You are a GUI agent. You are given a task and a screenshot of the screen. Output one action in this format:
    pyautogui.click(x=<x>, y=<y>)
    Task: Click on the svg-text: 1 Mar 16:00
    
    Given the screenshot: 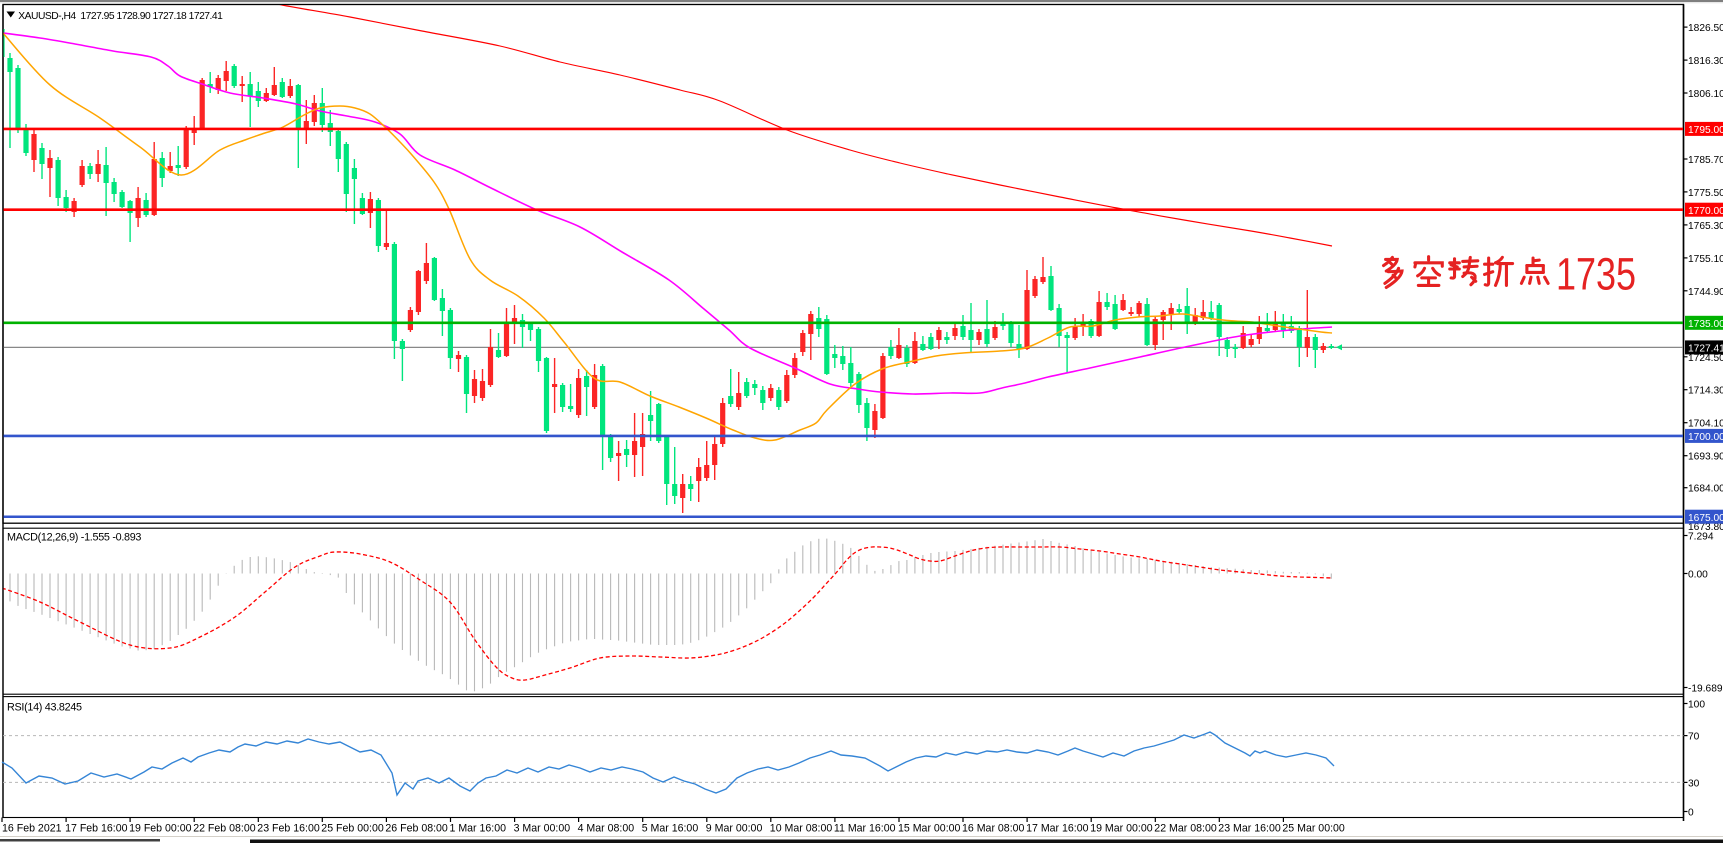 What is the action you would take?
    pyautogui.click(x=478, y=829)
    